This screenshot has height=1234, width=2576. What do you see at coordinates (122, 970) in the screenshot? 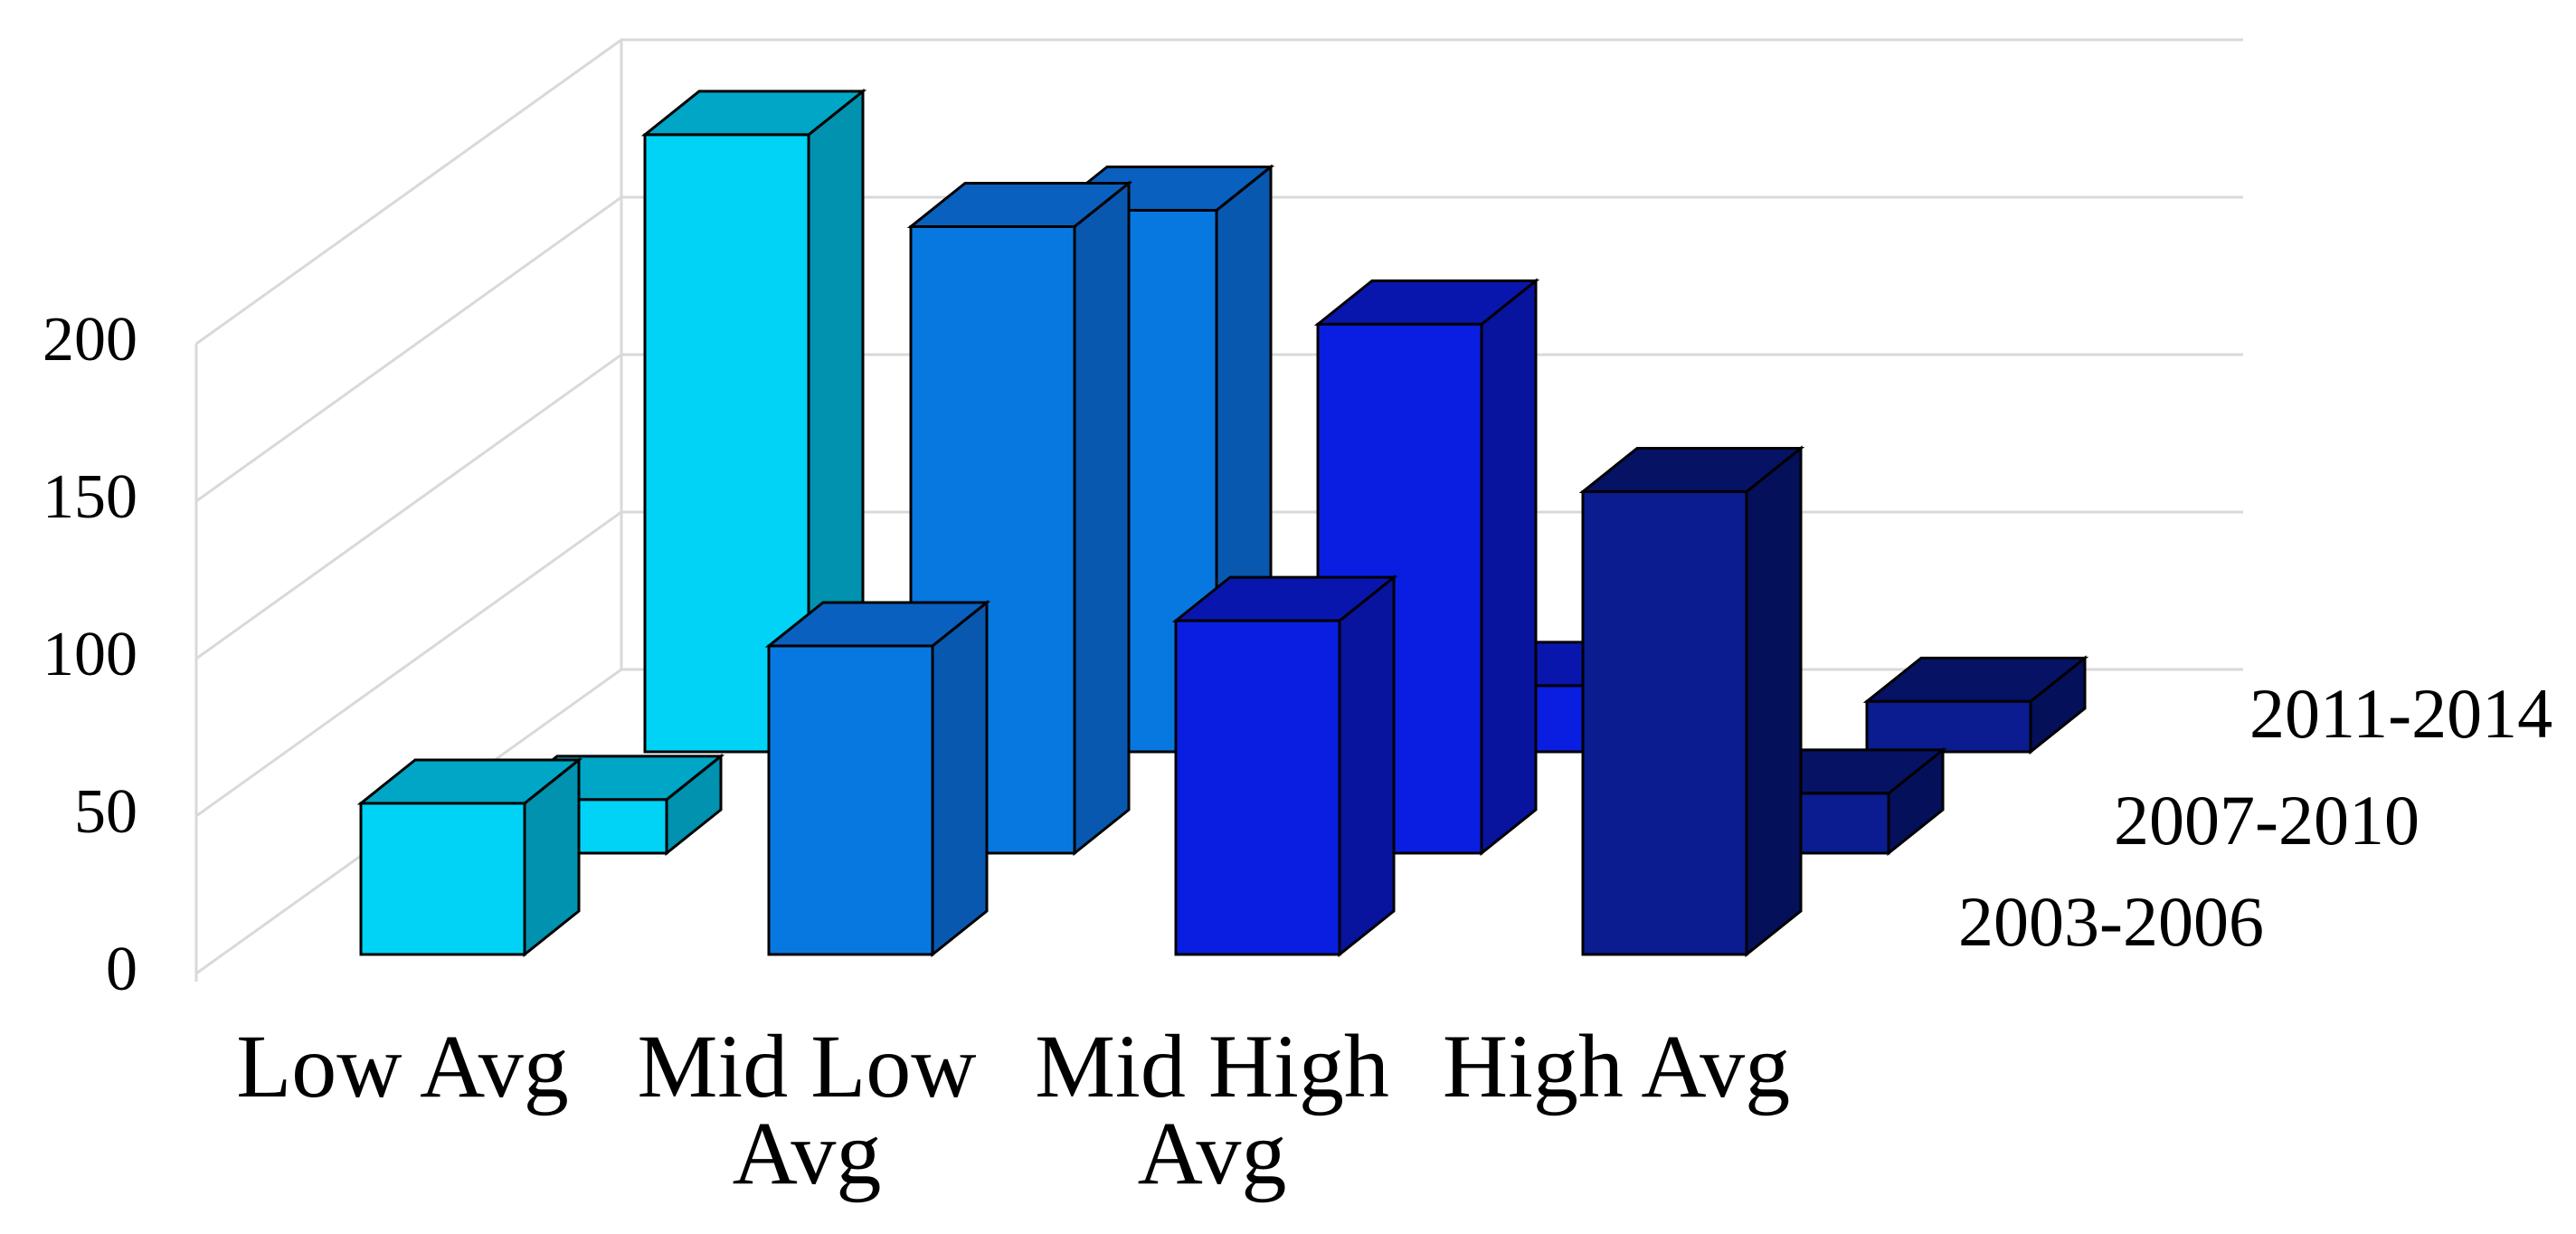
I see `value-axis-tick-0: 0` at bounding box center [122, 970].